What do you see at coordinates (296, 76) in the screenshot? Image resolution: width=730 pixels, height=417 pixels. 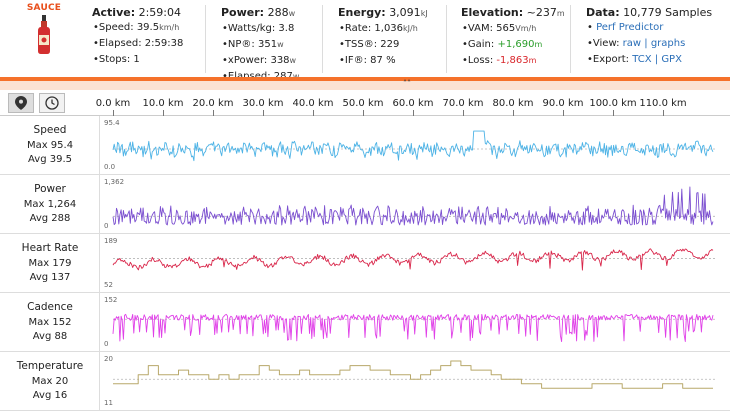 I see `elapsed-power-unit: w` at bounding box center [296, 76].